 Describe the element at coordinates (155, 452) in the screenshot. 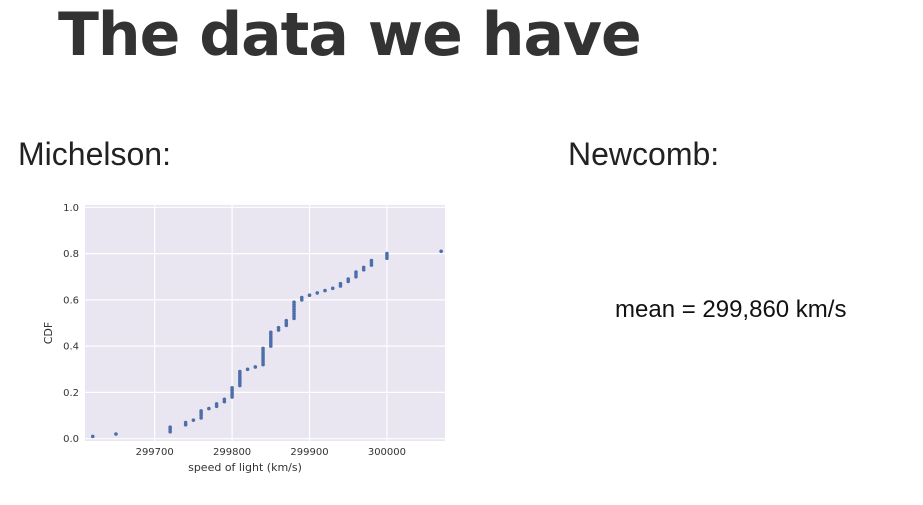

I see `x-tick-label: 299700` at that location.